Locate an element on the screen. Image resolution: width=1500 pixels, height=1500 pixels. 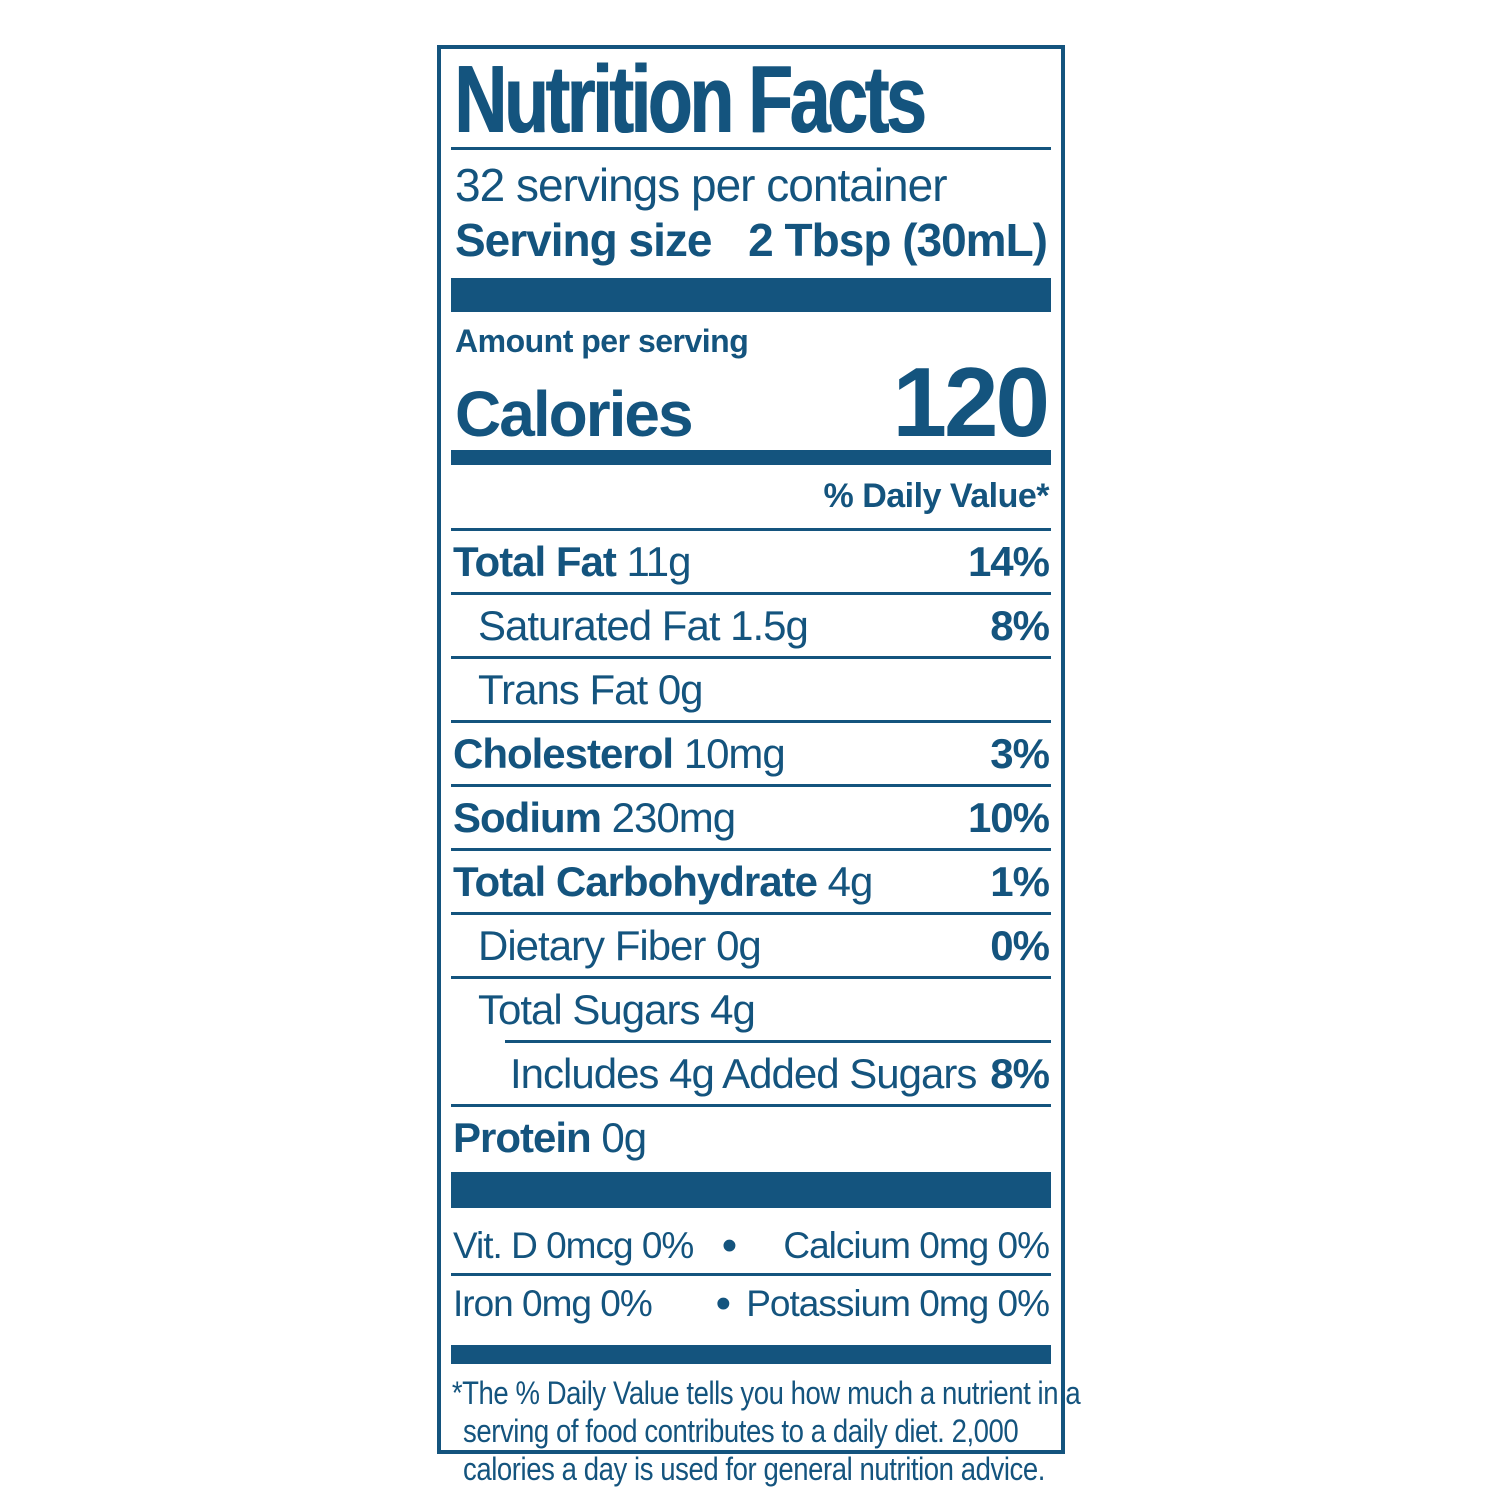
micro-right-value: Calcium 0mg 0% is located at coordinates (916, 1245).